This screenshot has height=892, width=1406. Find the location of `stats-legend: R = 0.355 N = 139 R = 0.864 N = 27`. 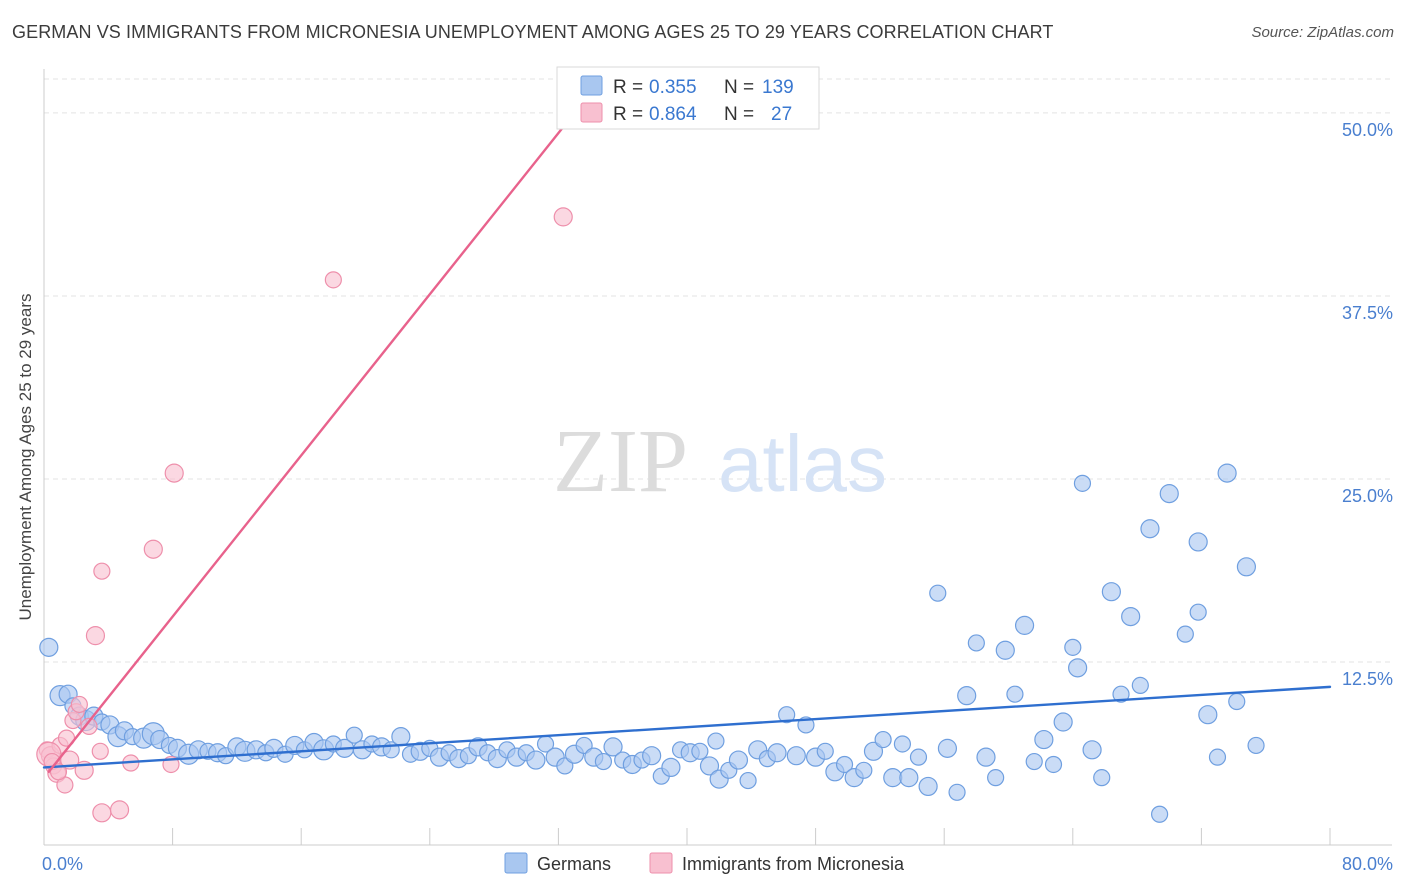

stats-legend: R = 0.355 N = 139 R = 0.864 N = 27 is located at coordinates (688, 98).